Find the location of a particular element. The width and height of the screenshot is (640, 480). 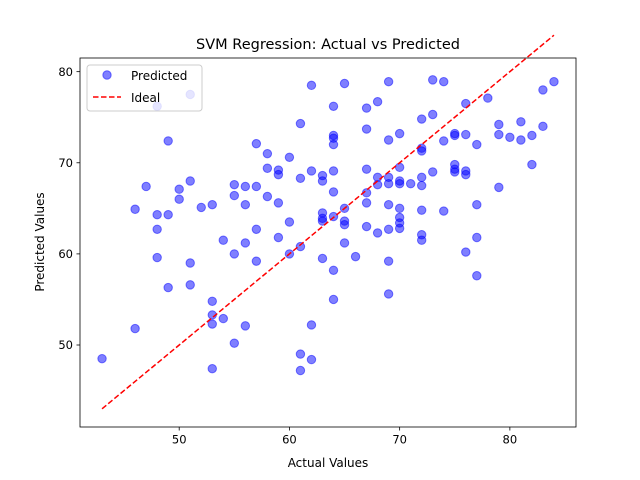

x-axis: 50 60 70 80 is located at coordinates (344, 437).